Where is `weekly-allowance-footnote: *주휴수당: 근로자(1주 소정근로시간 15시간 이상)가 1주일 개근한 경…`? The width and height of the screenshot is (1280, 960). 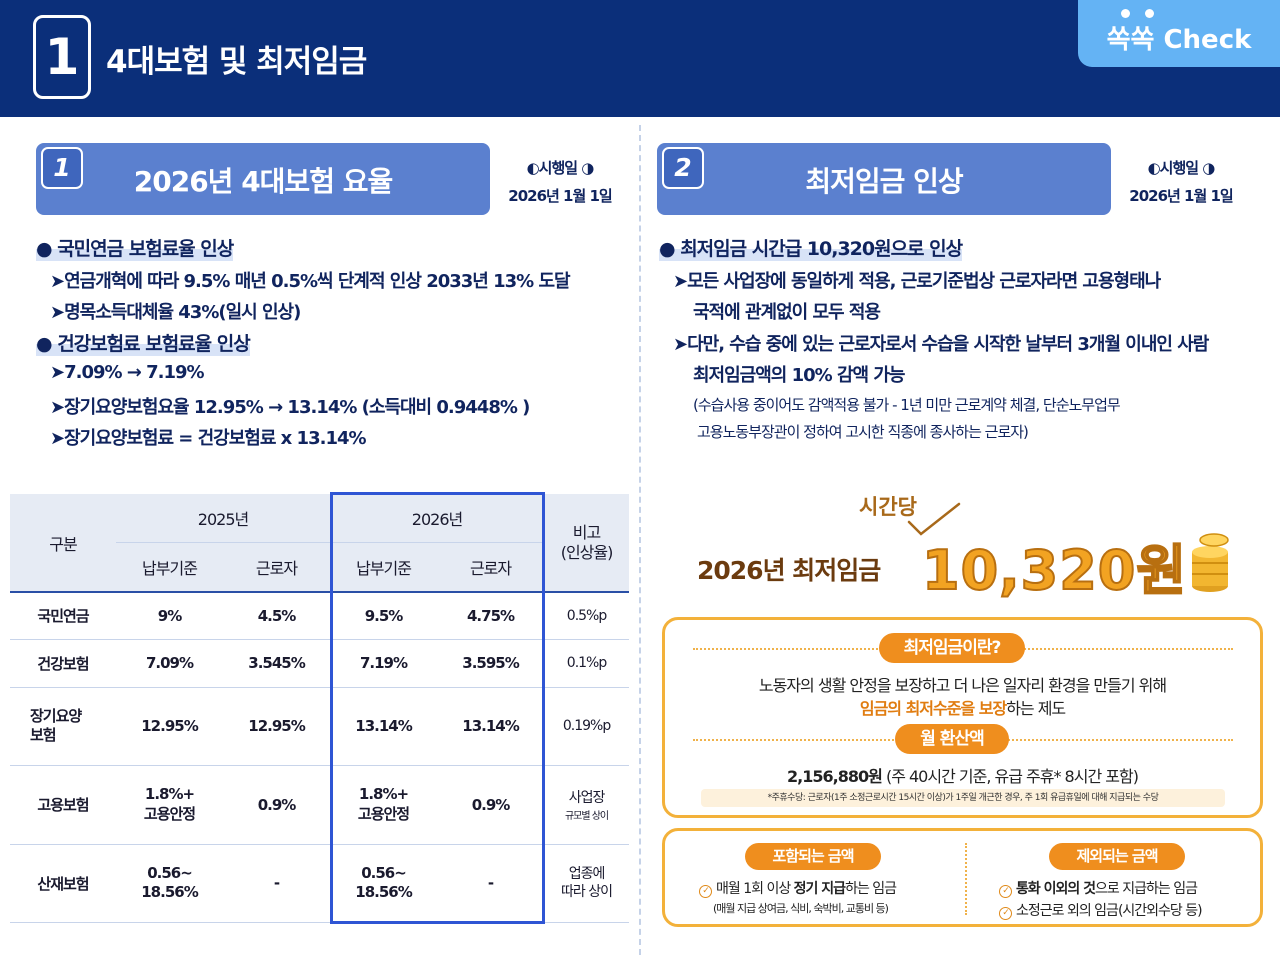 weekly-allowance-footnote: *주휴수당: 근로자(1주 소정근로시간 15시간 이상)가 1주일 개근한 경… is located at coordinates (963, 798).